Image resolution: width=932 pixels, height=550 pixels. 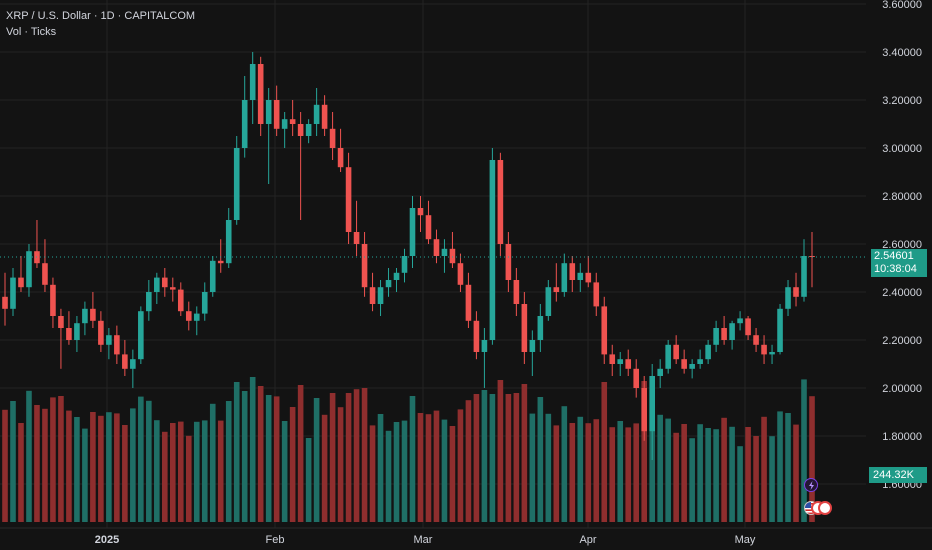 What do you see at coordinates (101, 16) in the screenshot?
I see `symbol-title: XRP / U.S. Dollar · 1D · CAPITALCOM` at bounding box center [101, 16].